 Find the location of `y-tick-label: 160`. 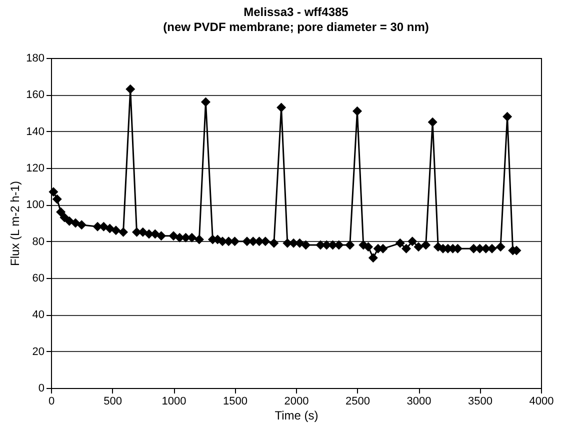

y-tick-label: 160 is located at coordinates (35, 95).